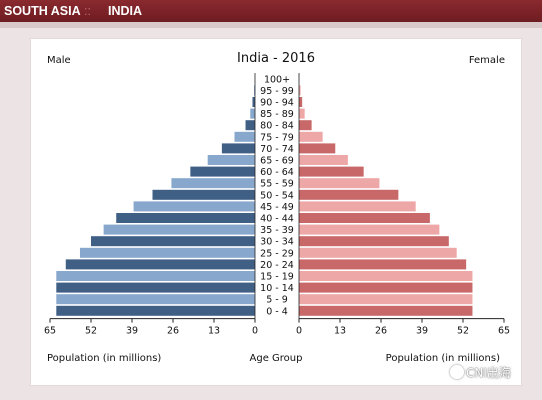  Describe the element at coordinates (173, 331) in the screenshot. I see `left-tick-label: 26` at that location.